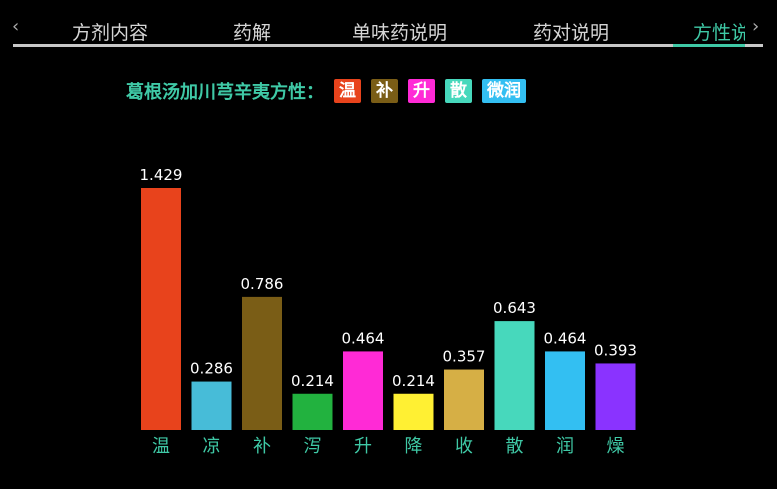  I want to click on category-label-0: 温, so click(161, 446).